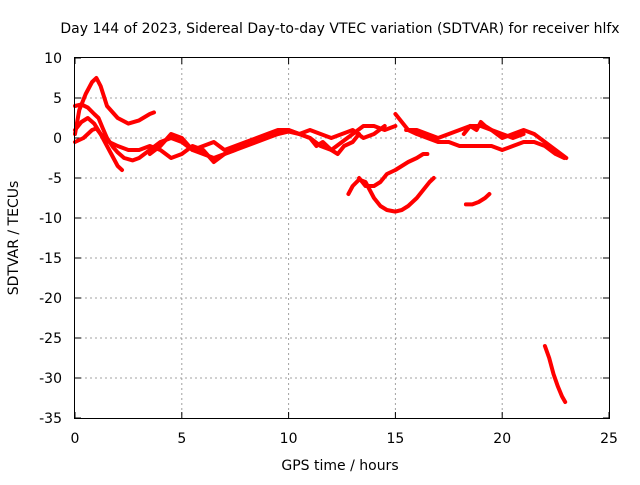  What do you see at coordinates (50, 299) in the screenshot?
I see `y-tick-label: -20` at bounding box center [50, 299].